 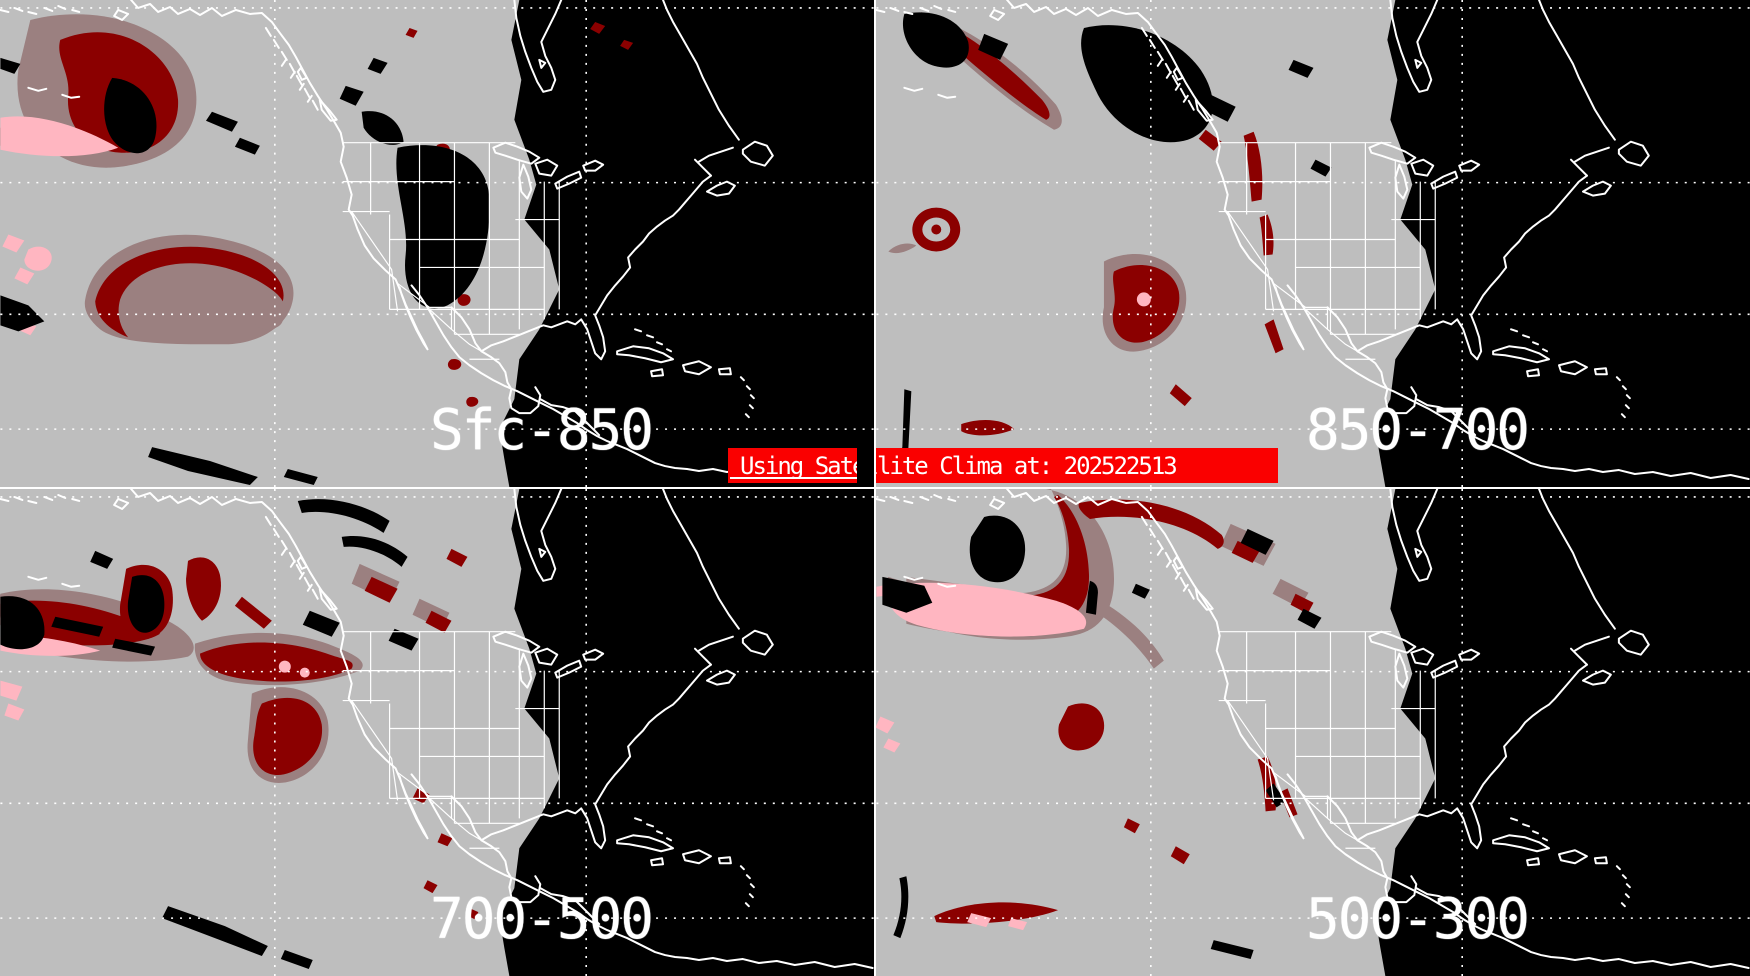 I want to click on banner-underline, so click(x=793, y=478).